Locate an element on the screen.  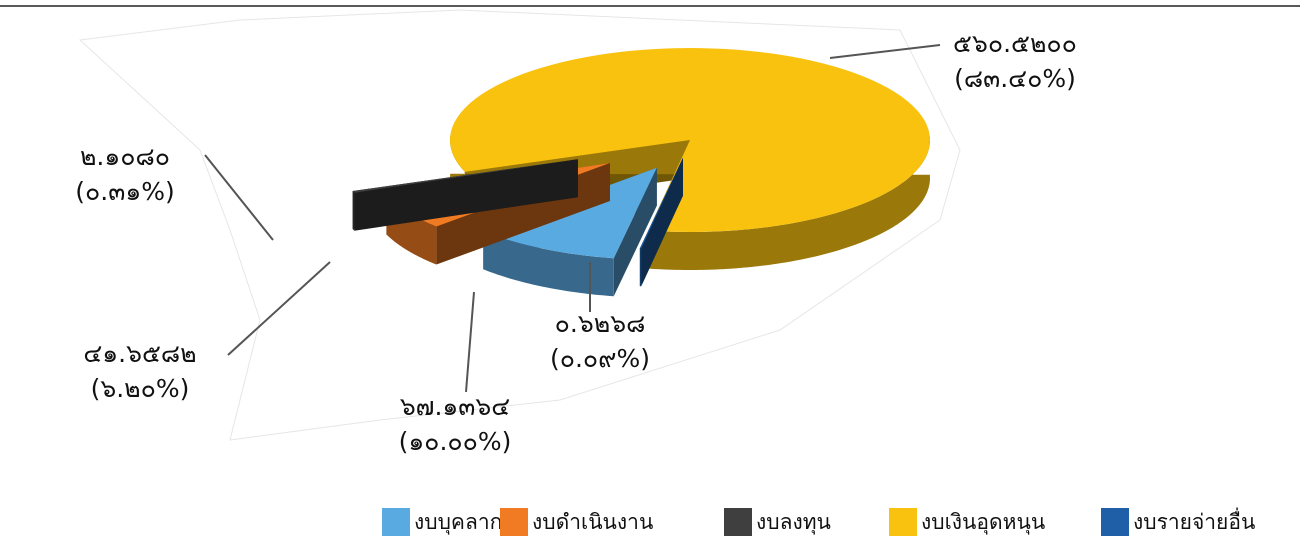
legend-label: งบดำเนินงาน is located at coordinates (592, 522).